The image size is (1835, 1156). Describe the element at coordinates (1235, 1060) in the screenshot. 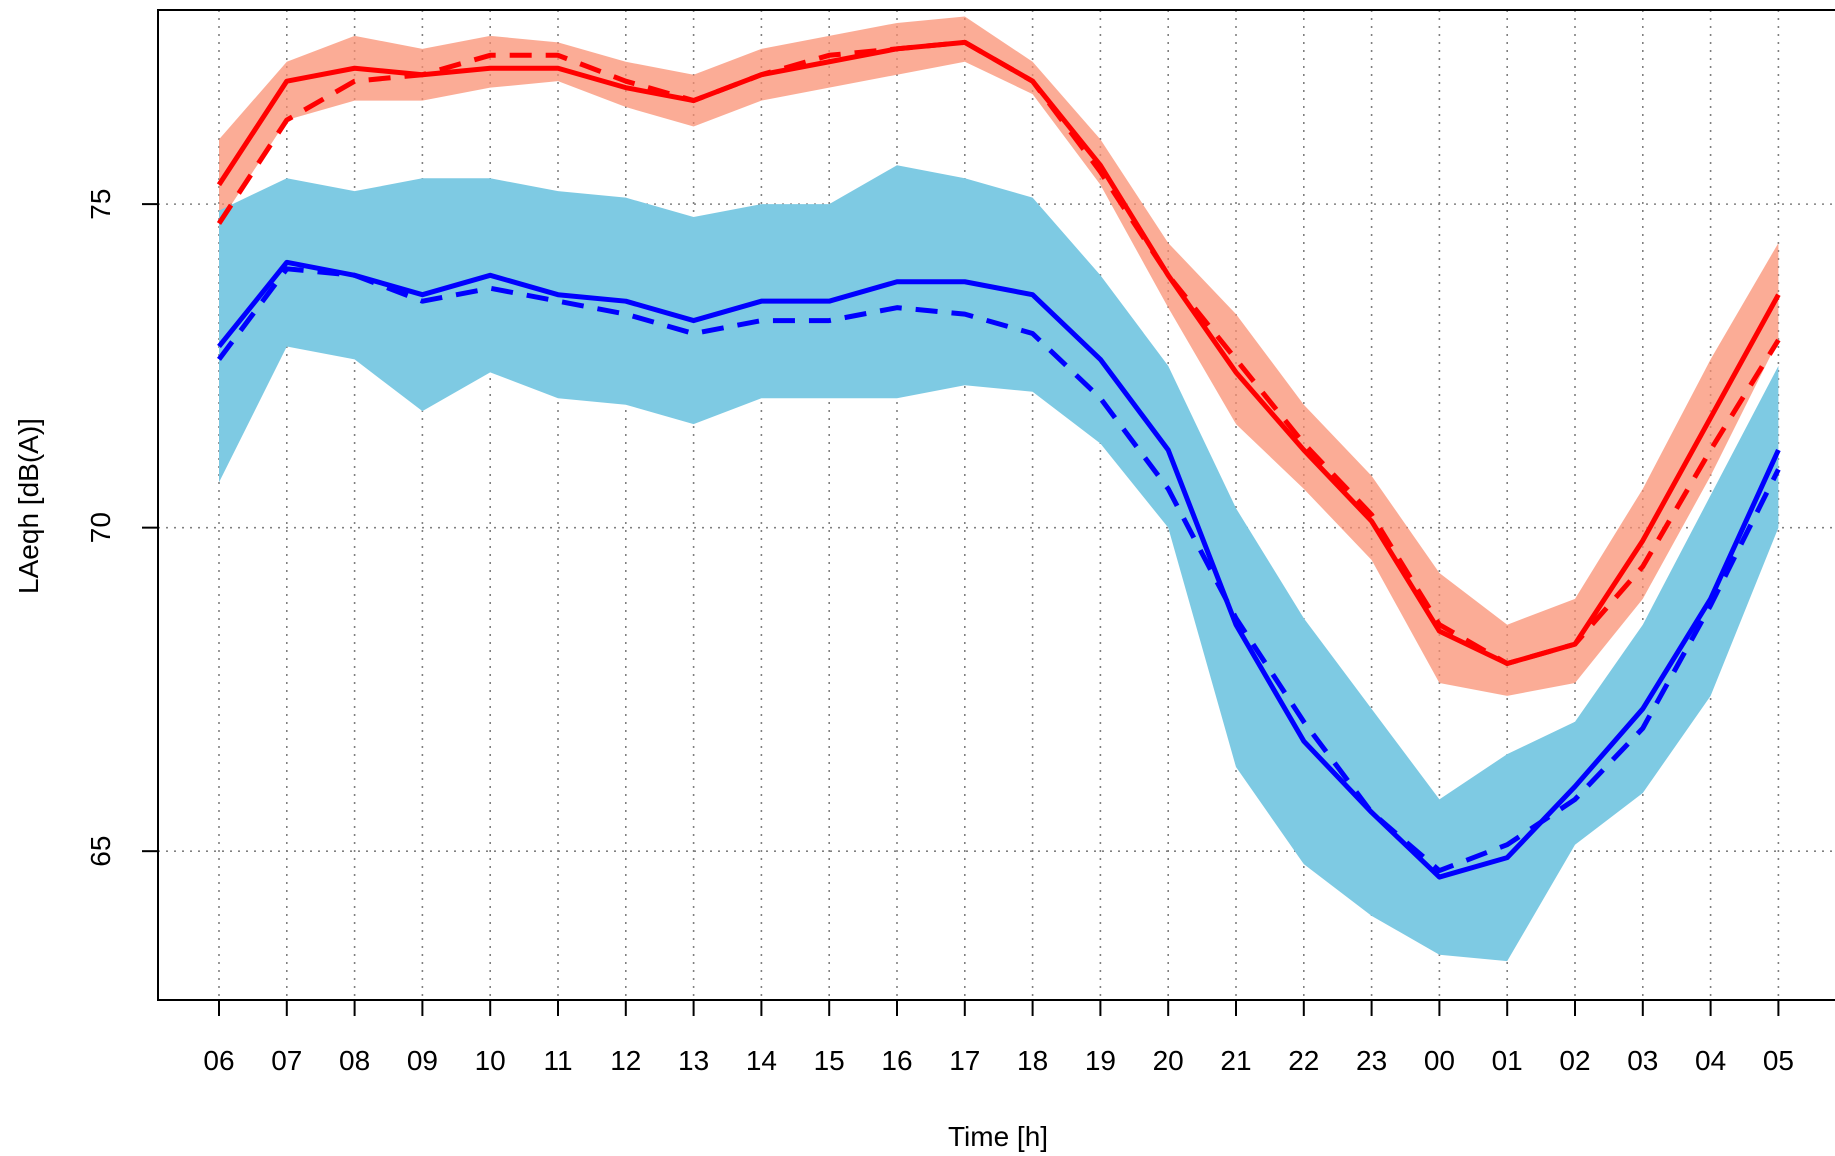

I see `x-tick-label: 21` at that location.